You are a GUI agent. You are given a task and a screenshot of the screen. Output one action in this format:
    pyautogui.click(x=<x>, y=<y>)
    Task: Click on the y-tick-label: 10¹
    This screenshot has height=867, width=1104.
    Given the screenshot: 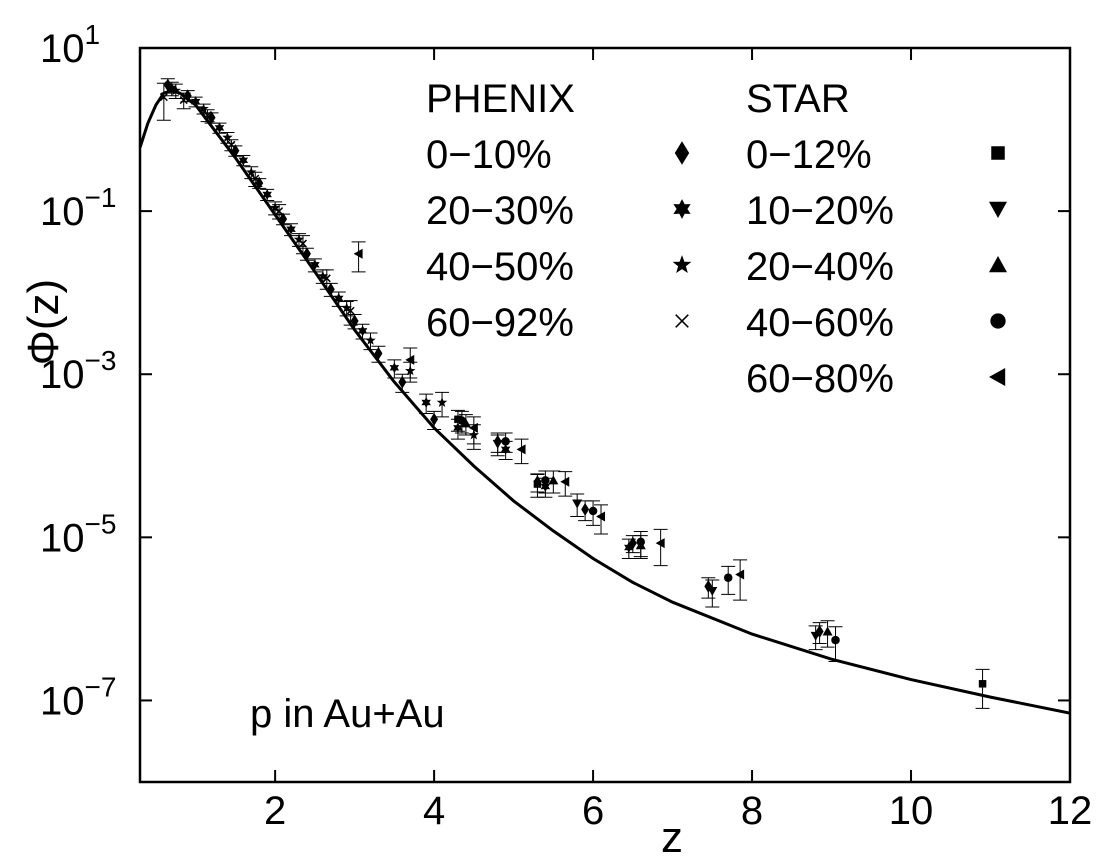 What is the action you would take?
    pyautogui.click(x=70, y=45)
    